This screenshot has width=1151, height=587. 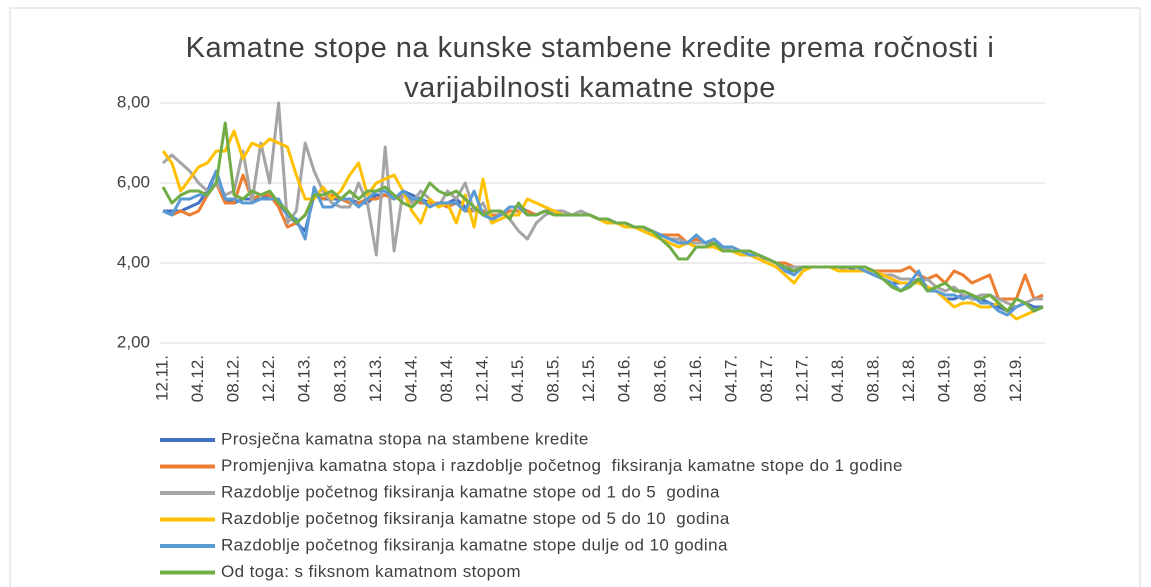 What do you see at coordinates (553, 378) in the screenshot?
I see `x-tick-label: 08.15.` at bounding box center [553, 378].